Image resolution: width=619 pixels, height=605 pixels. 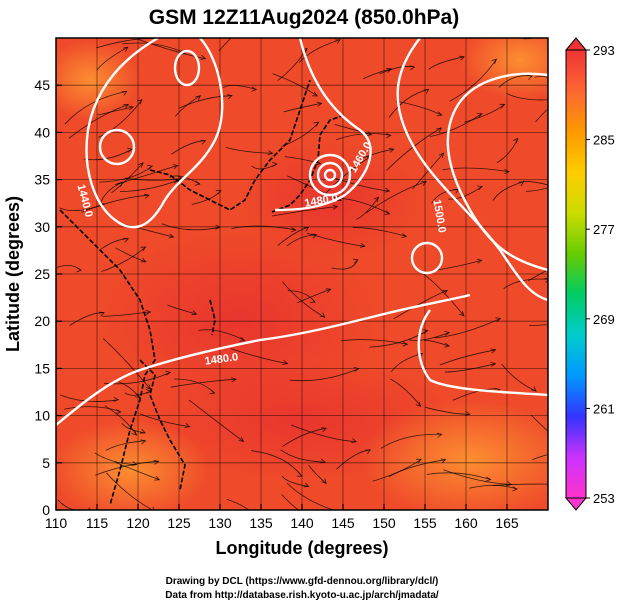 What do you see at coordinates (439, 216) in the screenshot?
I see `contour-label-4: 1500.0` at bounding box center [439, 216].